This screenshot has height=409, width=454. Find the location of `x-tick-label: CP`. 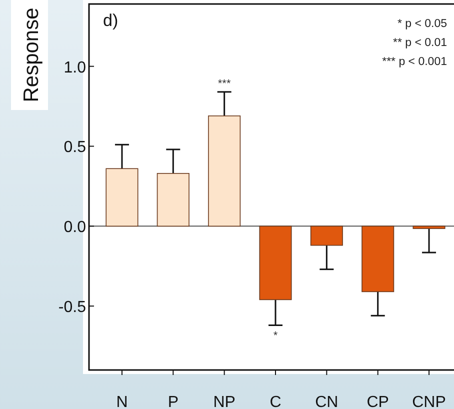

x-tick-label: CP is located at coordinates (377, 401).